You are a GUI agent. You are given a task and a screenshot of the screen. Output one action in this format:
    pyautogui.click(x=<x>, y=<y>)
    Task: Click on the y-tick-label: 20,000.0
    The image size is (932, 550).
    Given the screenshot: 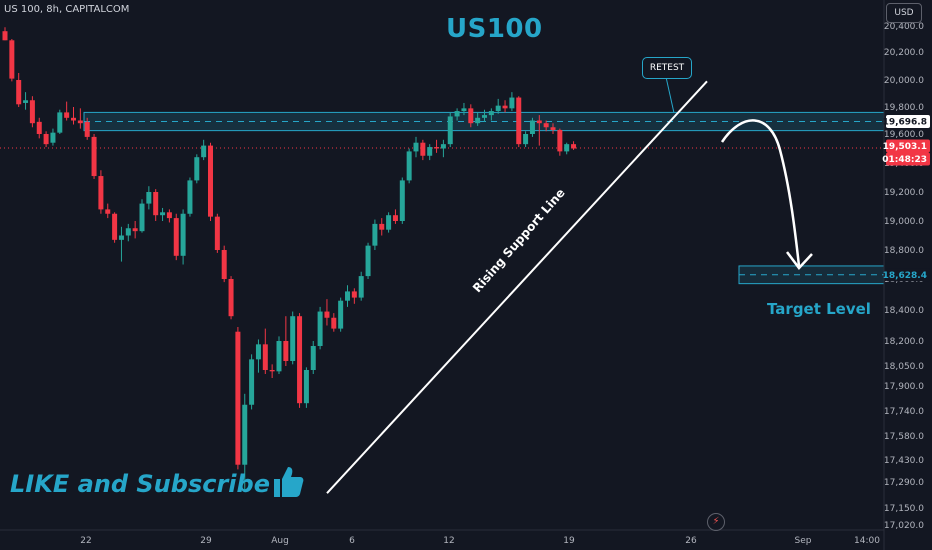 What is the action you would take?
    pyautogui.click(x=904, y=81)
    